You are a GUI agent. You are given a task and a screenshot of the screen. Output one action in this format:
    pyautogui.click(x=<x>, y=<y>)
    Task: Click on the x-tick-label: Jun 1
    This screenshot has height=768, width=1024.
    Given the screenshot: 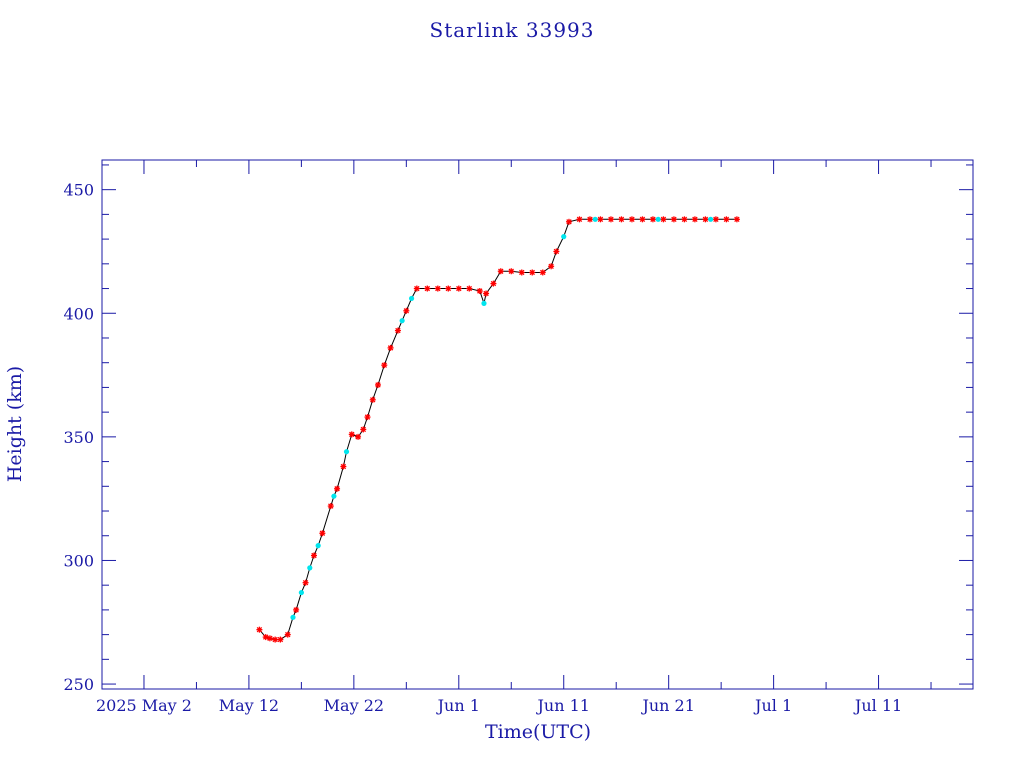 What is the action you would take?
    pyautogui.click(x=458, y=705)
    